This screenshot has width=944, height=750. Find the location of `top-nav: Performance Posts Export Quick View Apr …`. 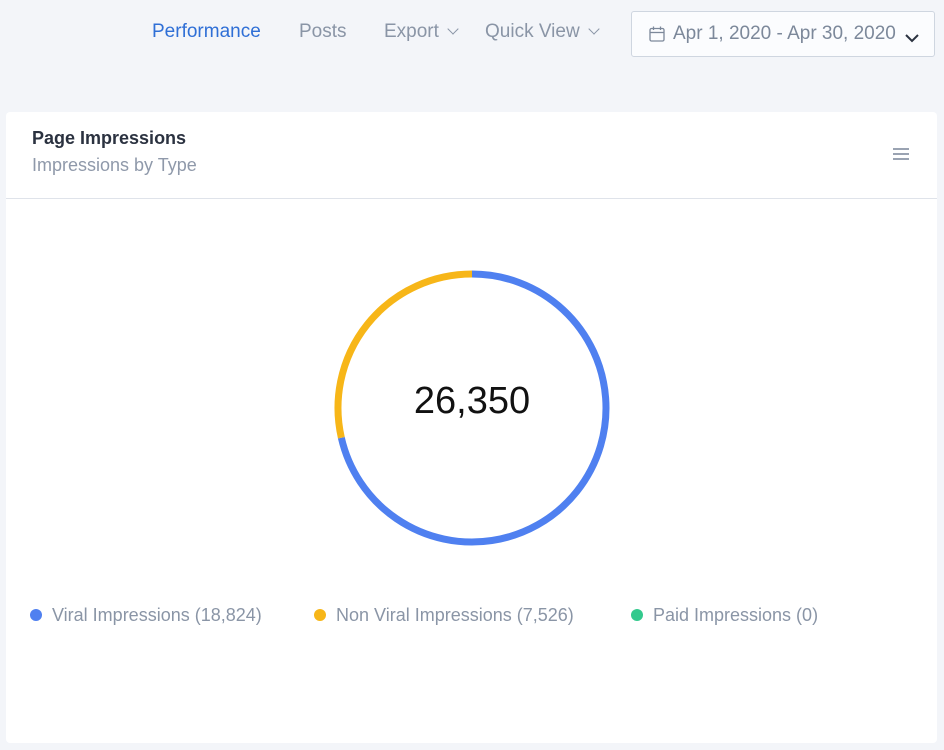

top-nav: Performance Posts Export Quick View Apr … is located at coordinates (472, 48).